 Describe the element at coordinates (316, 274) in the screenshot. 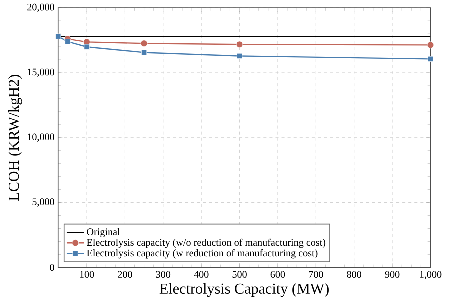

I see `x-tick-label: 700` at that location.